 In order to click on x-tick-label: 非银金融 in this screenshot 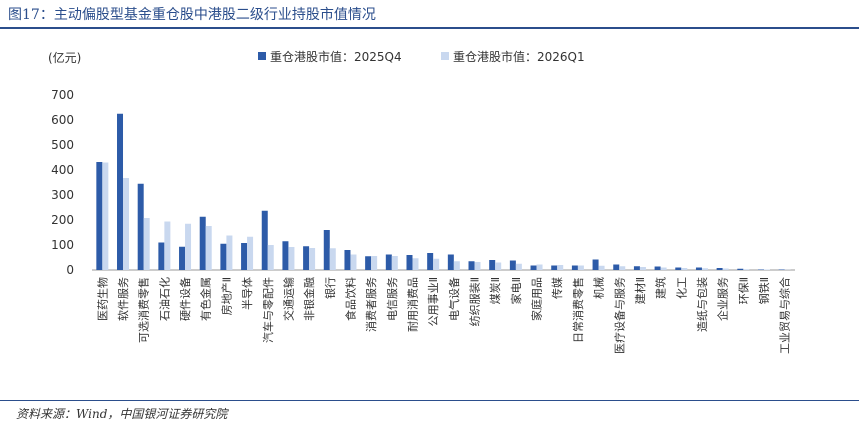, I will do `click(309, 299)`.